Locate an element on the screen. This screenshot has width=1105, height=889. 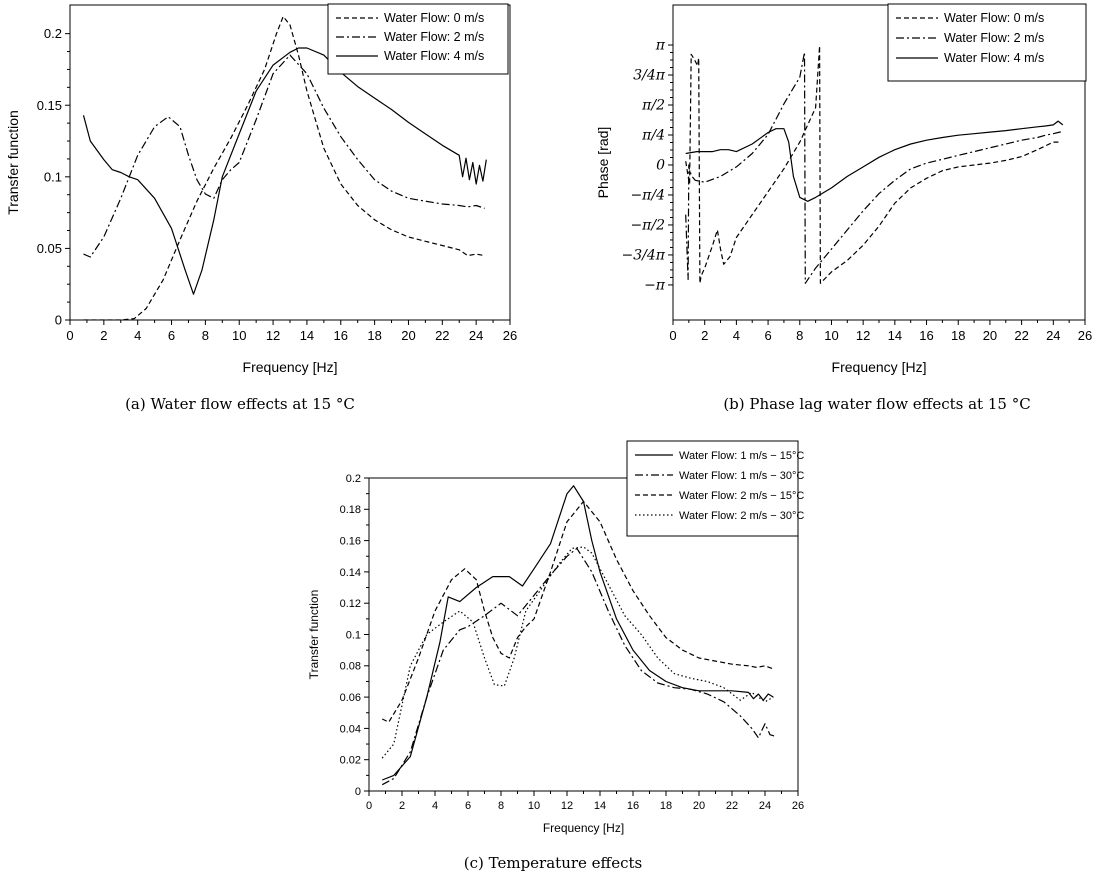
y-tick-label: 0.18 is located at coordinates (350, 510).